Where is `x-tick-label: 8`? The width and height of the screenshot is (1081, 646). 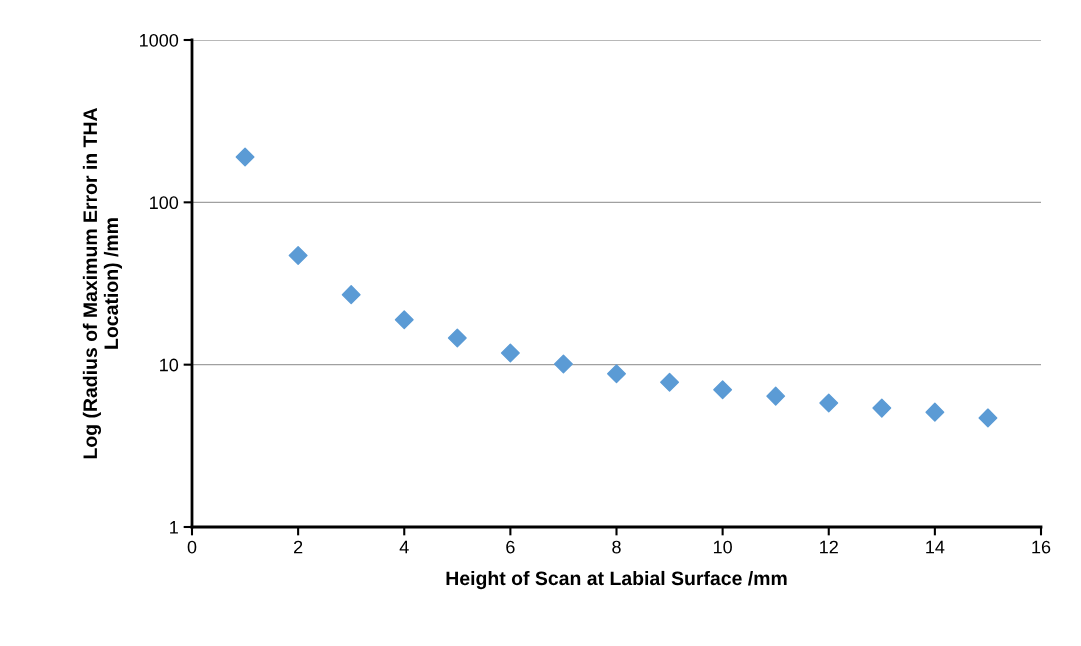
x-tick-label: 8 is located at coordinates (616, 547).